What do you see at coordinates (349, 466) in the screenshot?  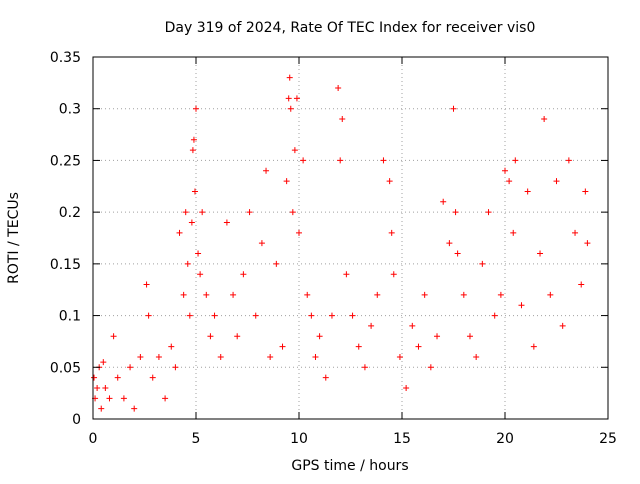 I see `x-axis-label: GPS time / hours` at bounding box center [349, 466].